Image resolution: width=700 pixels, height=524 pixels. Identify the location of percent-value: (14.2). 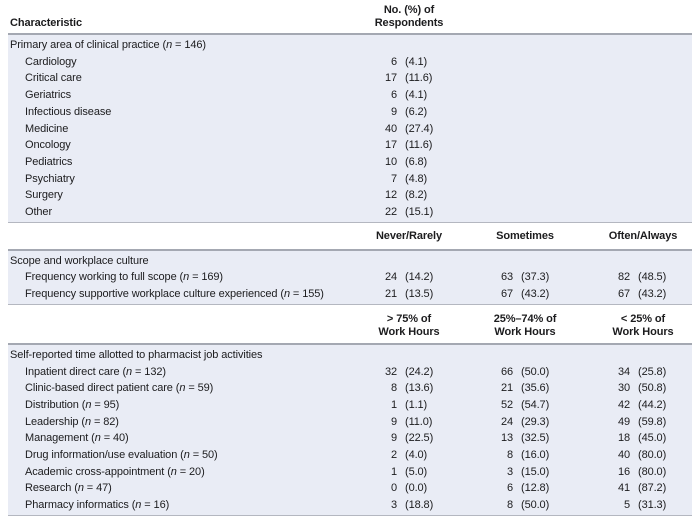
(419, 277).